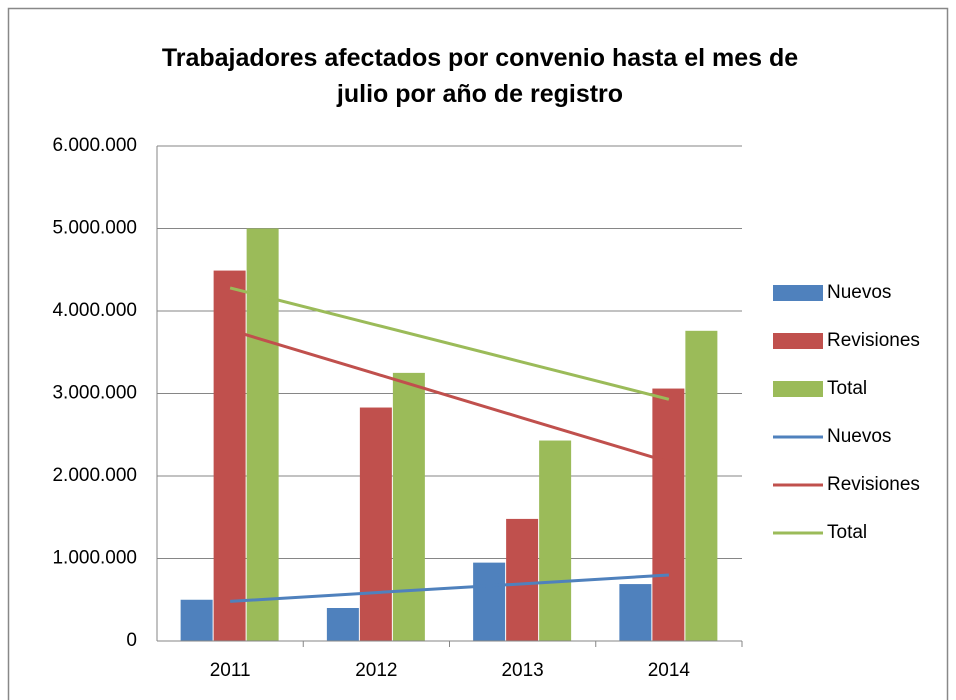  I want to click on y-tick-label: 2.000.000, so click(94, 475).